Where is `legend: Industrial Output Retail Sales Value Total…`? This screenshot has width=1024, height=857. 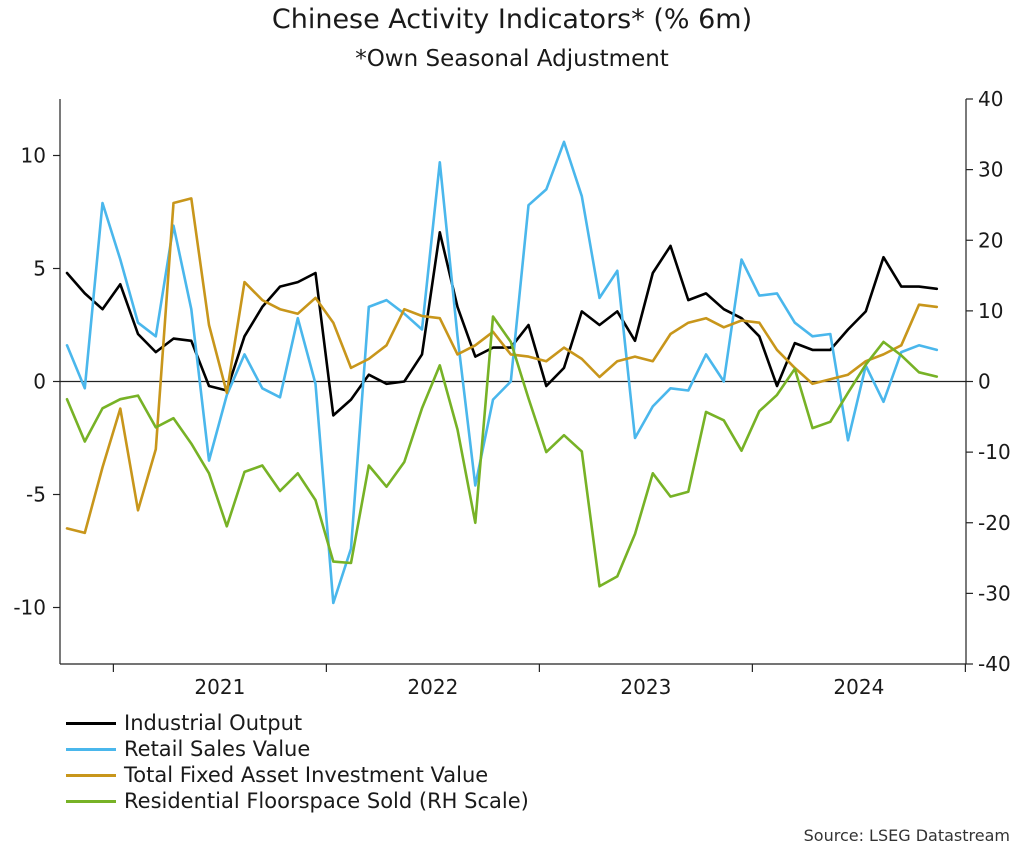
legend: Industrial Output Retail Sales Value Total… is located at coordinates (297, 762).